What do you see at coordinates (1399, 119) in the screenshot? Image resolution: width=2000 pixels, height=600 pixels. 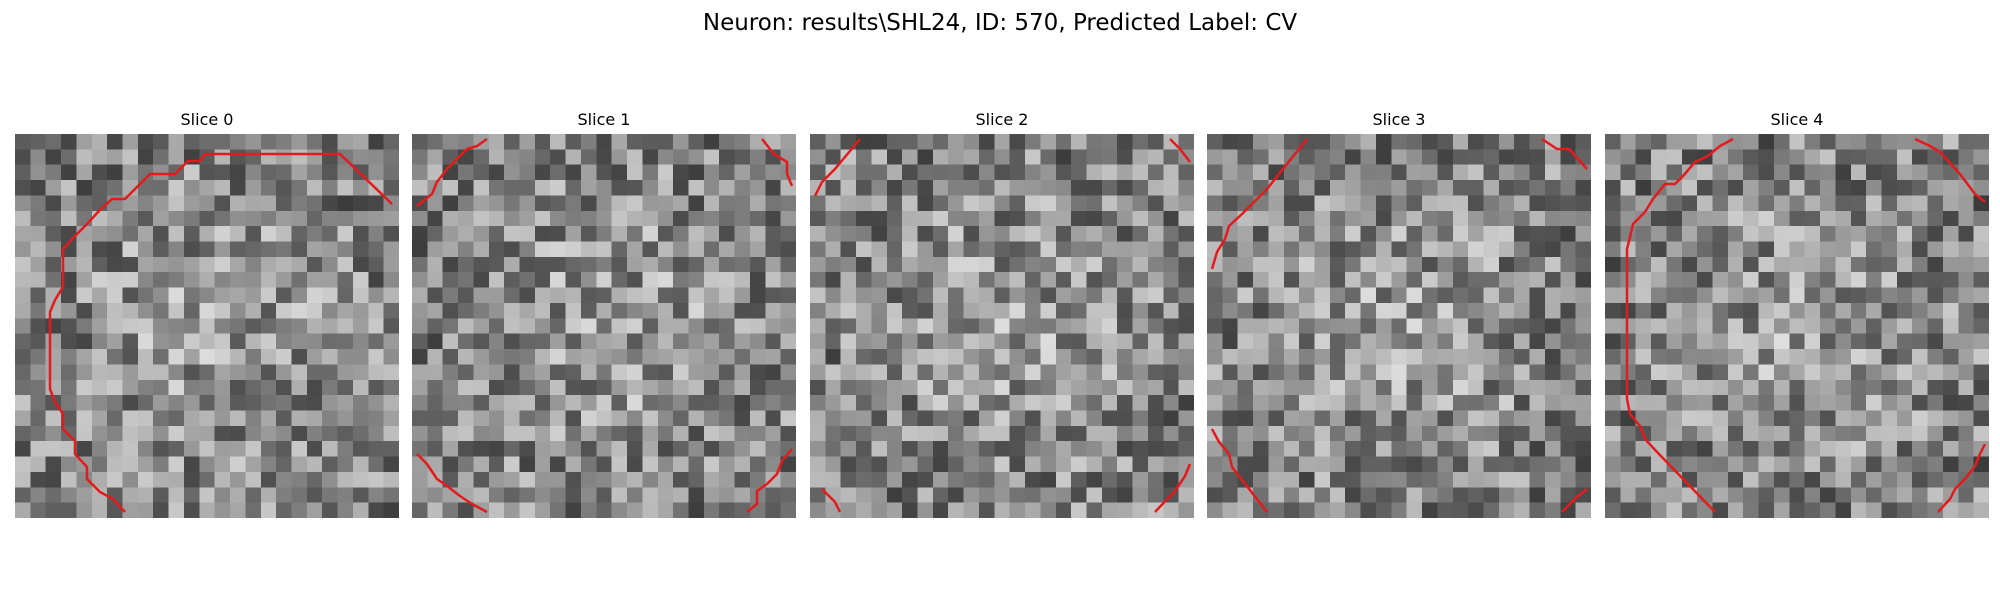 I see `slice-title: Slice 3` at bounding box center [1399, 119].